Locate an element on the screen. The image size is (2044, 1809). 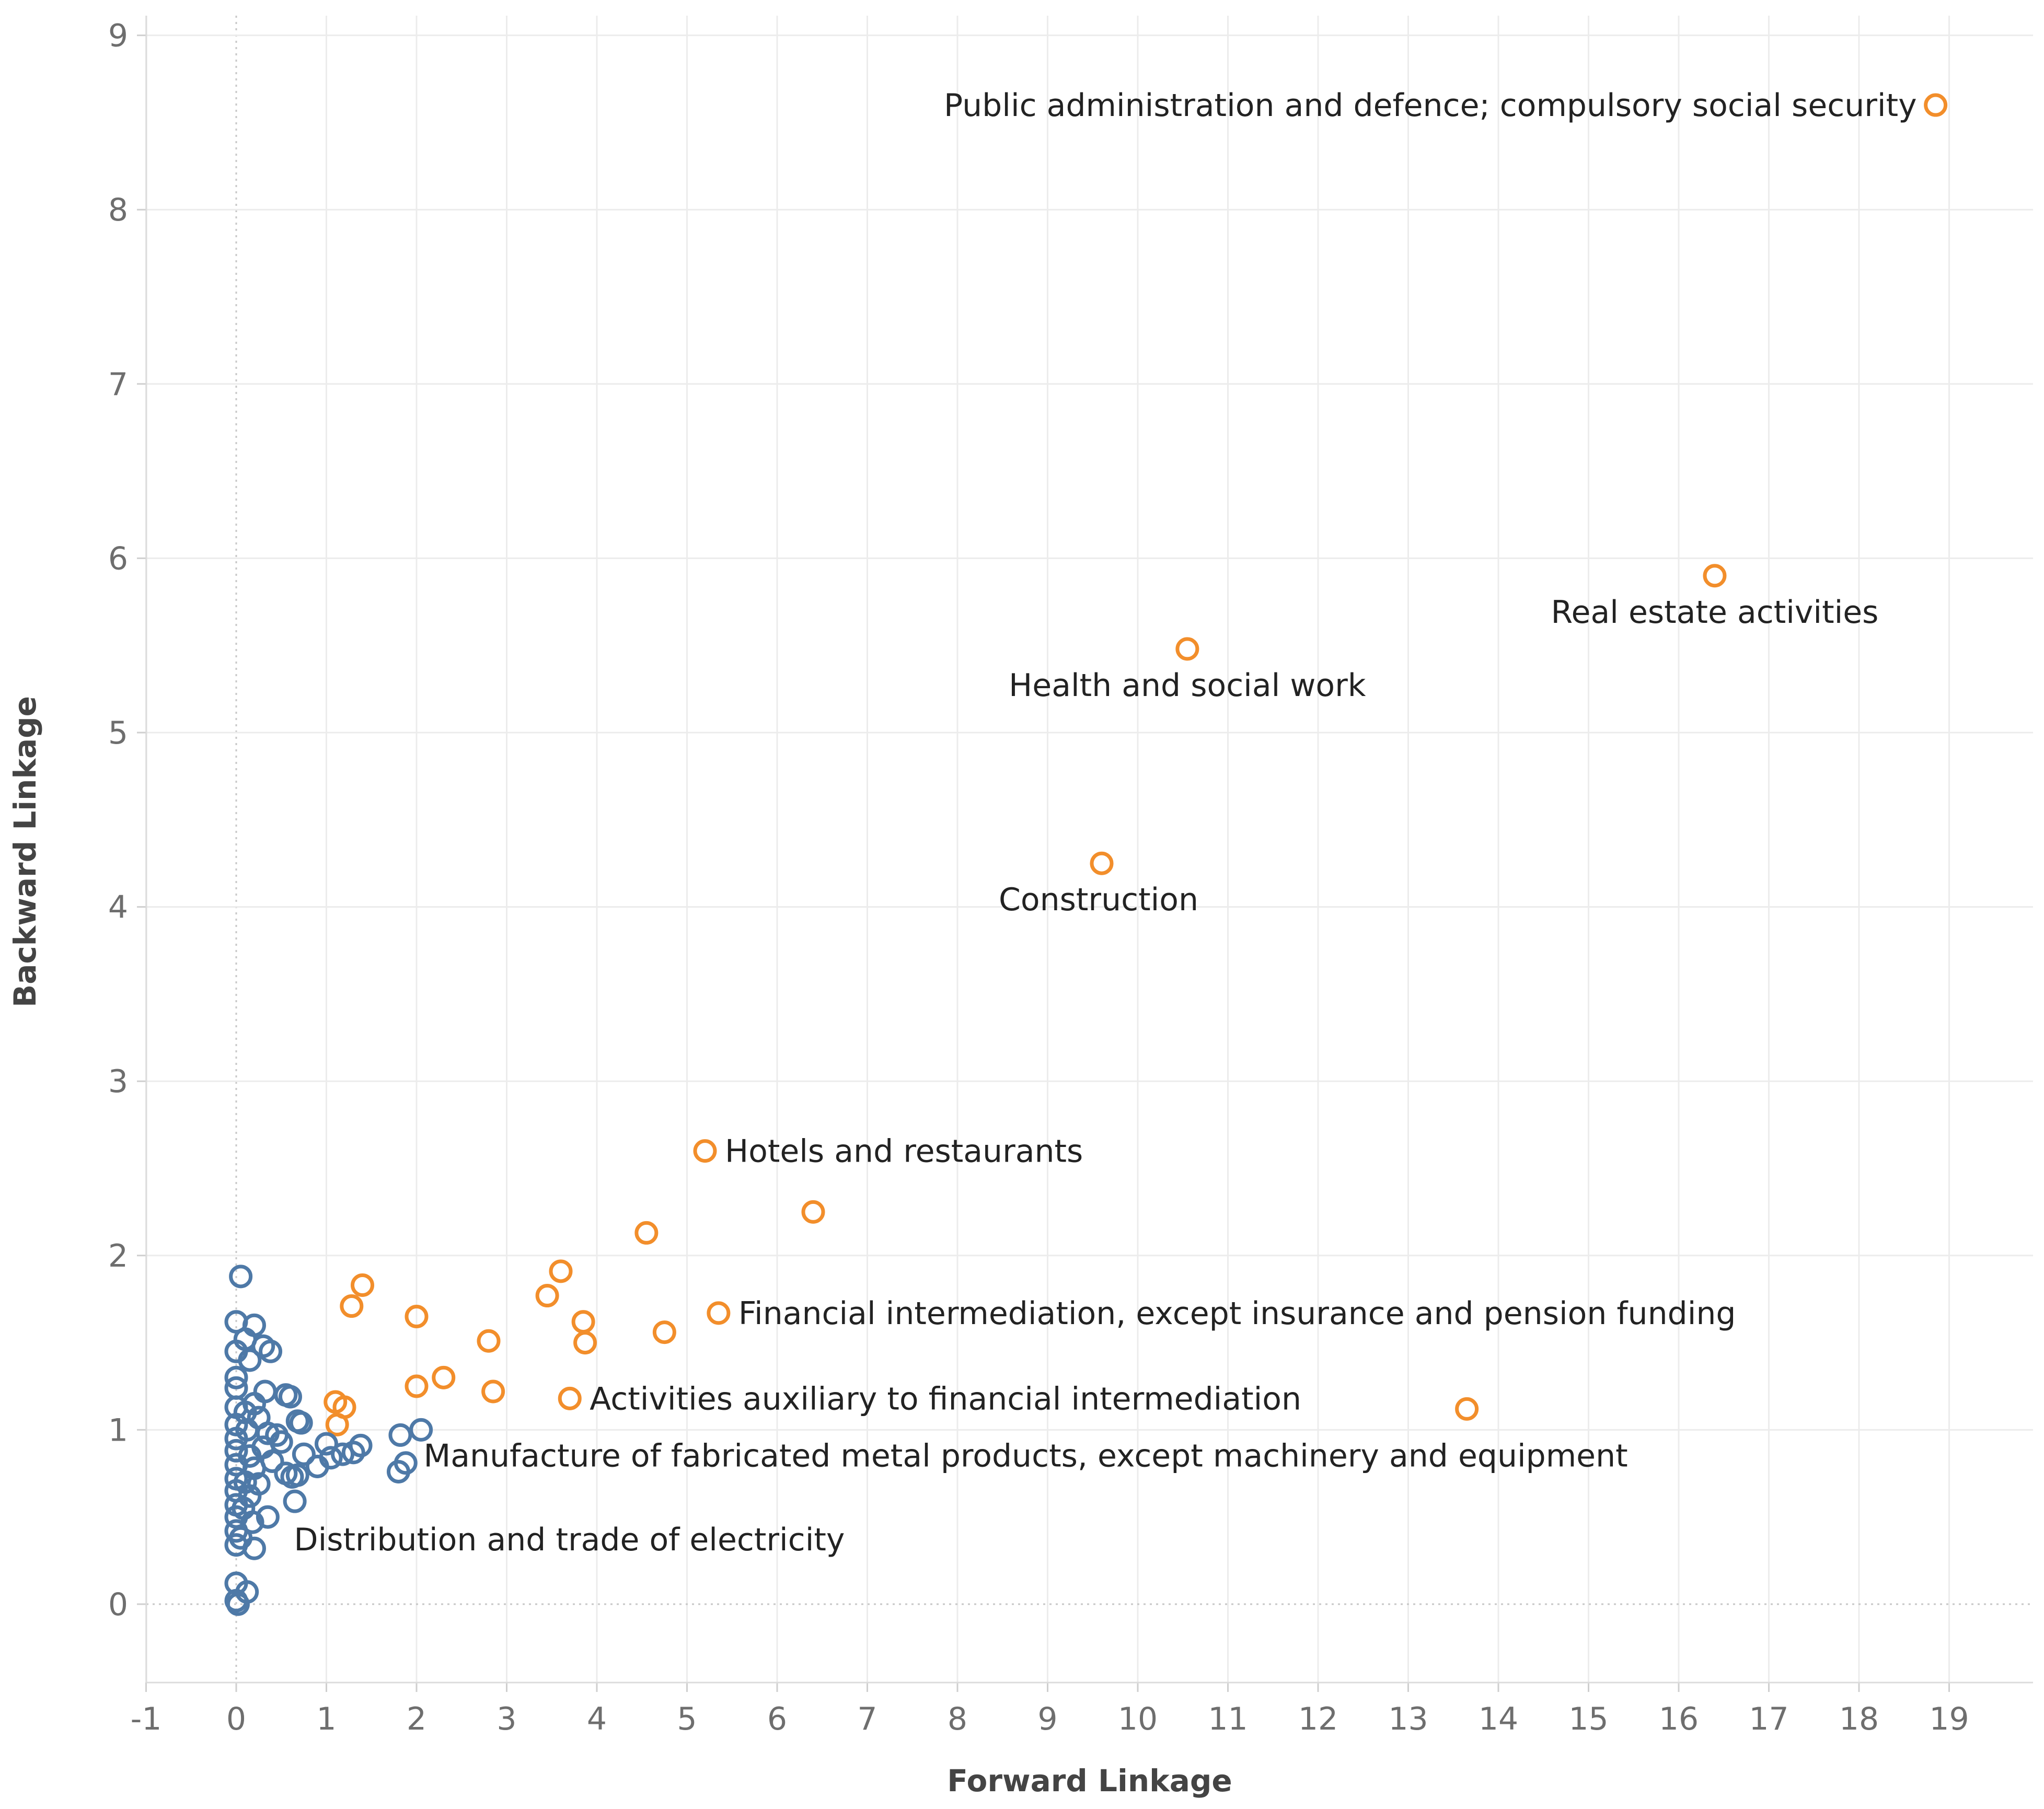
x-tick-label: 10 is located at coordinates (1138, 1719).